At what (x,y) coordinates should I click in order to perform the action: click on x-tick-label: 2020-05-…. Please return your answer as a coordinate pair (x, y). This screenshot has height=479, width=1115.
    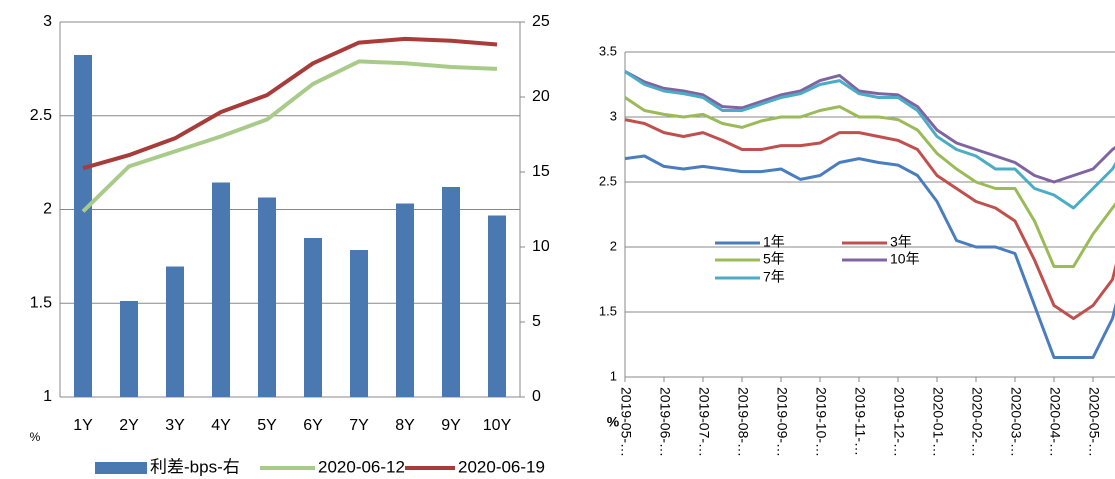
    Looking at the image, I should click on (1094, 422).